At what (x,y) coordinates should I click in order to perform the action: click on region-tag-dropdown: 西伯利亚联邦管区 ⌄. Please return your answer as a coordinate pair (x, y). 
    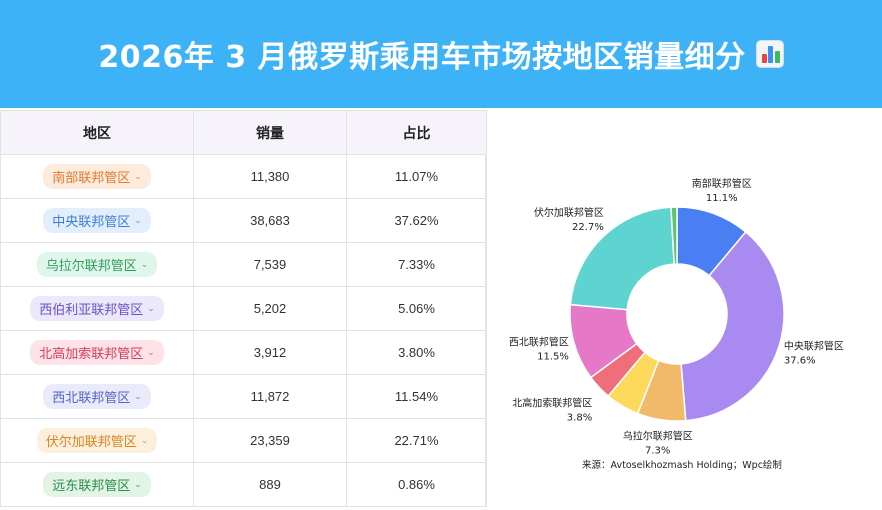
    Looking at the image, I should click on (97, 308).